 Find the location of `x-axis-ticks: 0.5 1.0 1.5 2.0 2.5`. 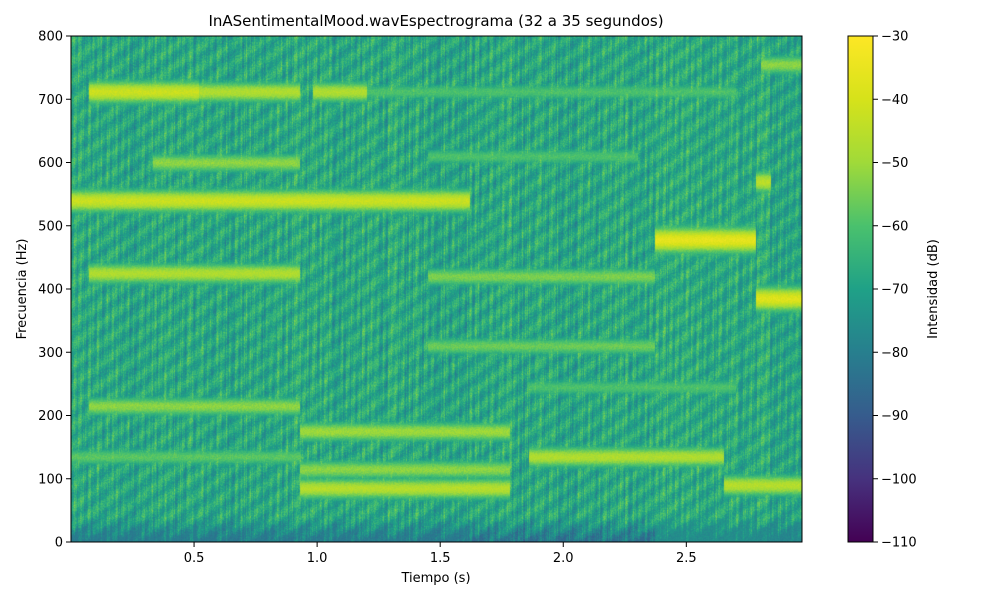

x-axis-ticks: 0.5 1.0 1.5 2.0 2.5 is located at coordinates (440, 554).